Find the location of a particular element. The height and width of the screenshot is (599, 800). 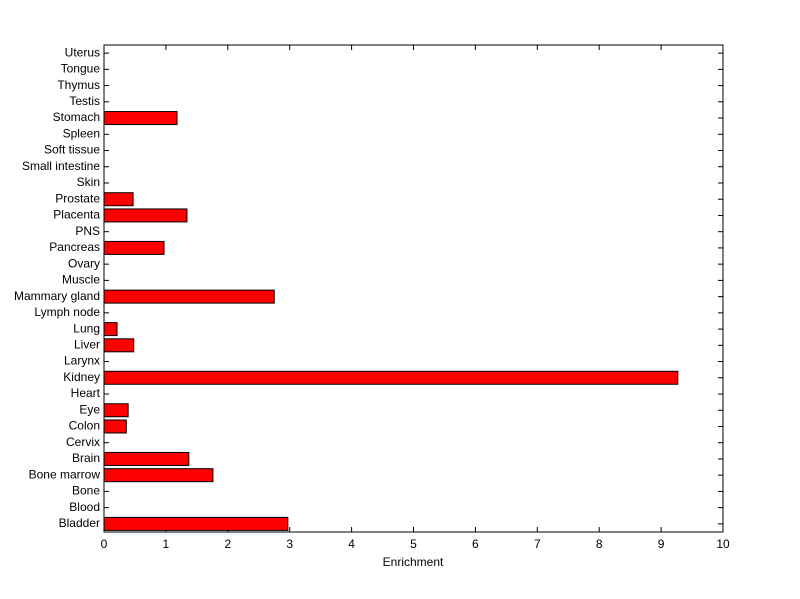

y-tick-label: Lung is located at coordinates (86, 328).